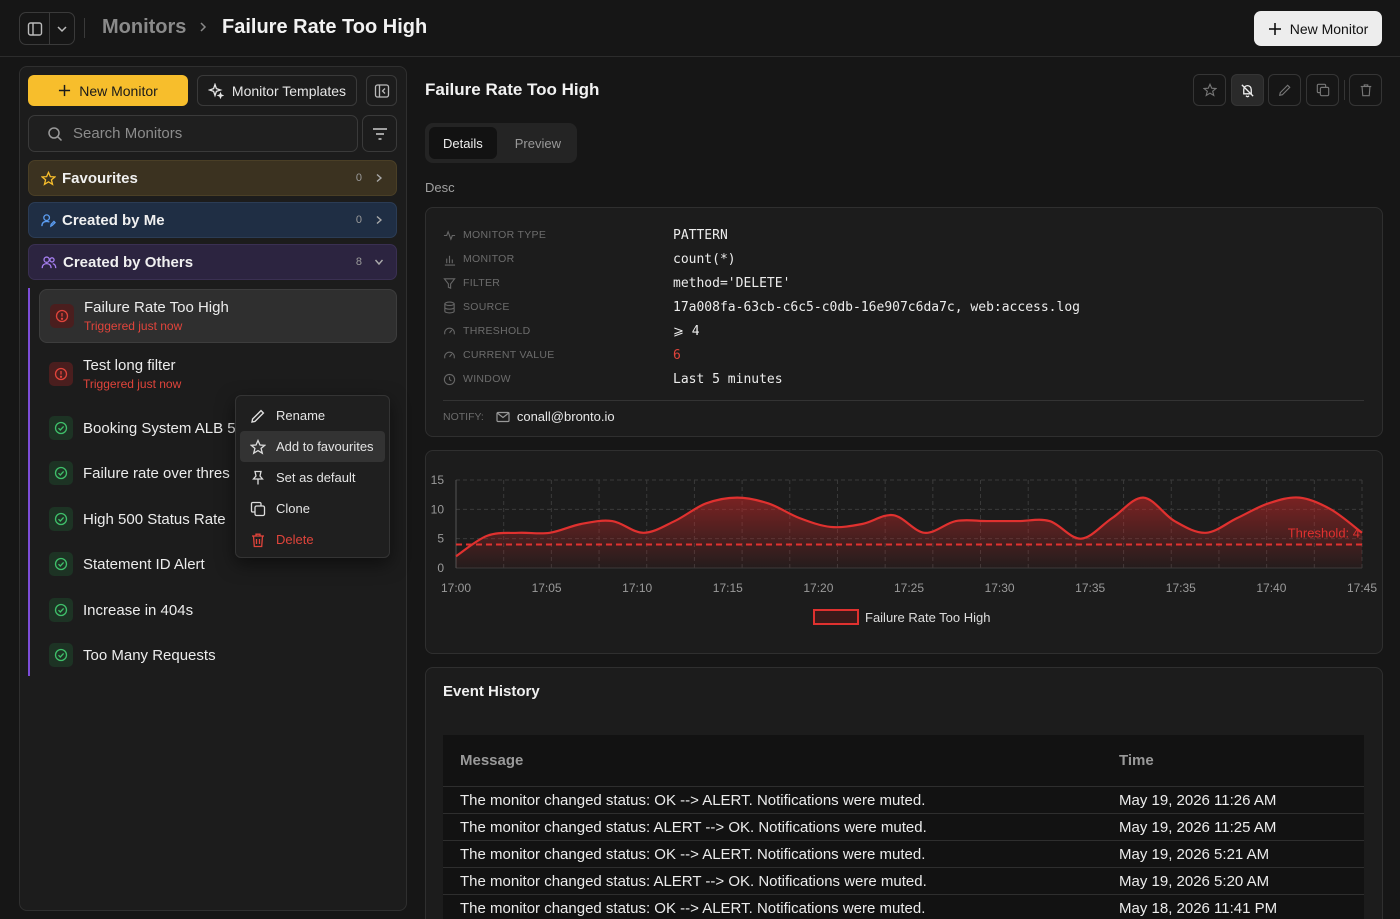  Describe the element at coordinates (1365, 90) in the screenshot. I see `delete-button` at that location.